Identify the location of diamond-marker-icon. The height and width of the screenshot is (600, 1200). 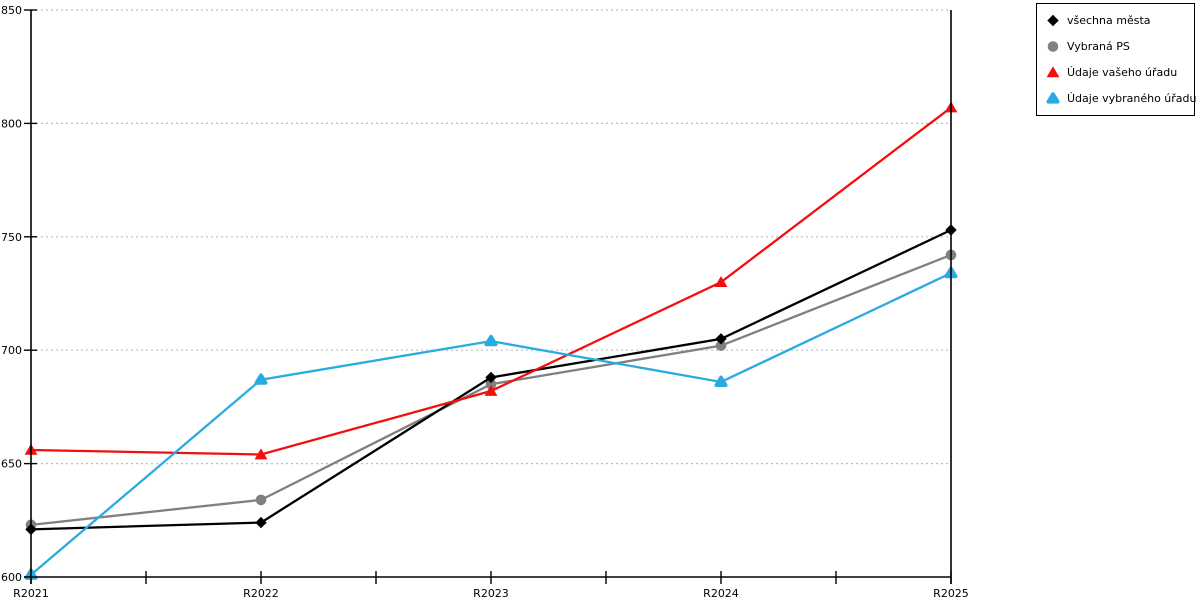
(1053, 20).